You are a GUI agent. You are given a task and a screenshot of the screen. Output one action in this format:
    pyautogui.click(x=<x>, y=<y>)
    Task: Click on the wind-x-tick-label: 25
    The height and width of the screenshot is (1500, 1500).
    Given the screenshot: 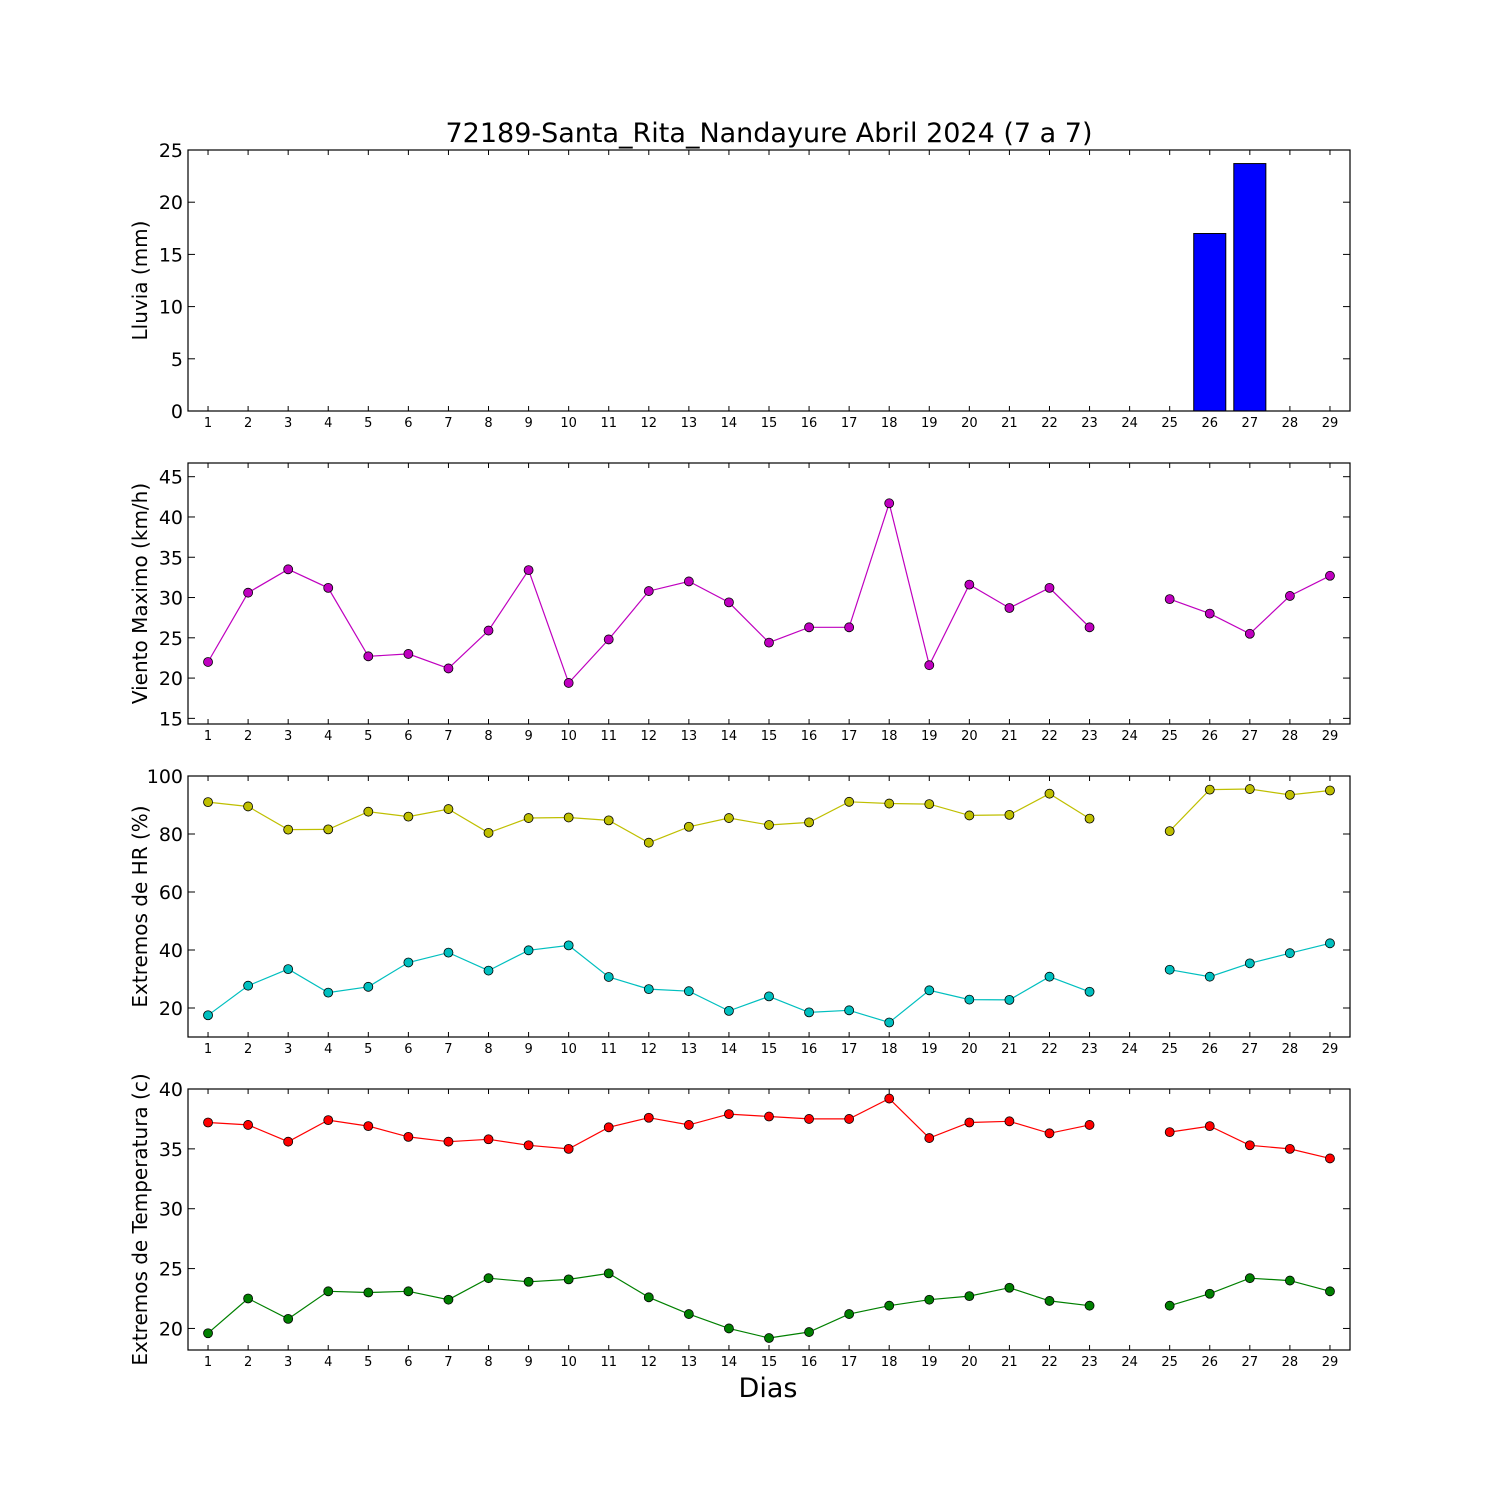 What is the action you would take?
    pyautogui.click(x=1169, y=736)
    